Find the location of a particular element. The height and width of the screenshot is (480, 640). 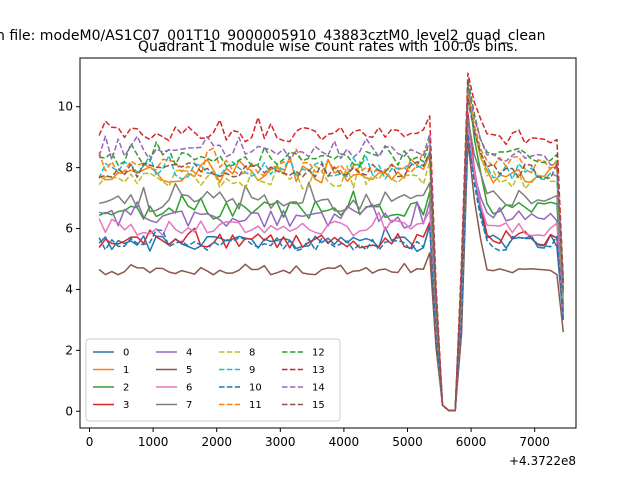

y-tick-label: 4 is located at coordinates (69, 289).